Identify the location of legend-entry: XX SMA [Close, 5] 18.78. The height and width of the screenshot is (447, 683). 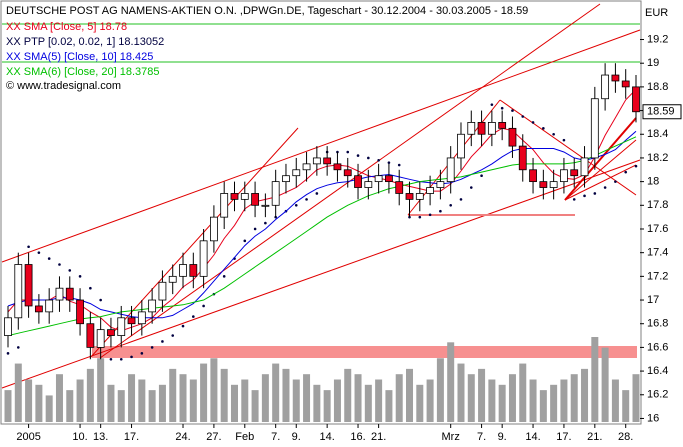
(66, 27).